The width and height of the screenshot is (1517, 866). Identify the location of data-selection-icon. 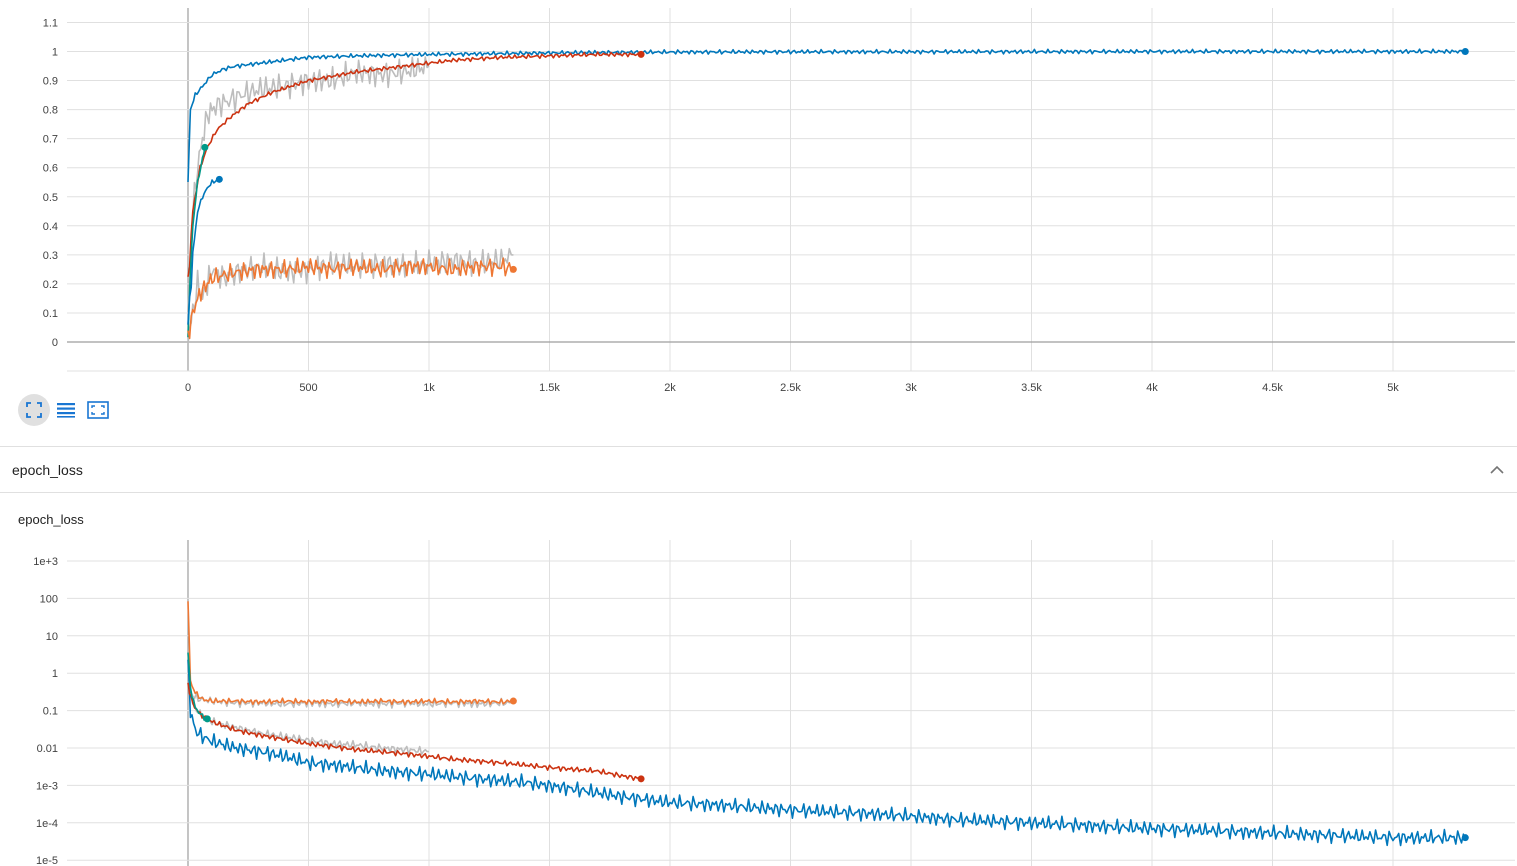
(66, 410).